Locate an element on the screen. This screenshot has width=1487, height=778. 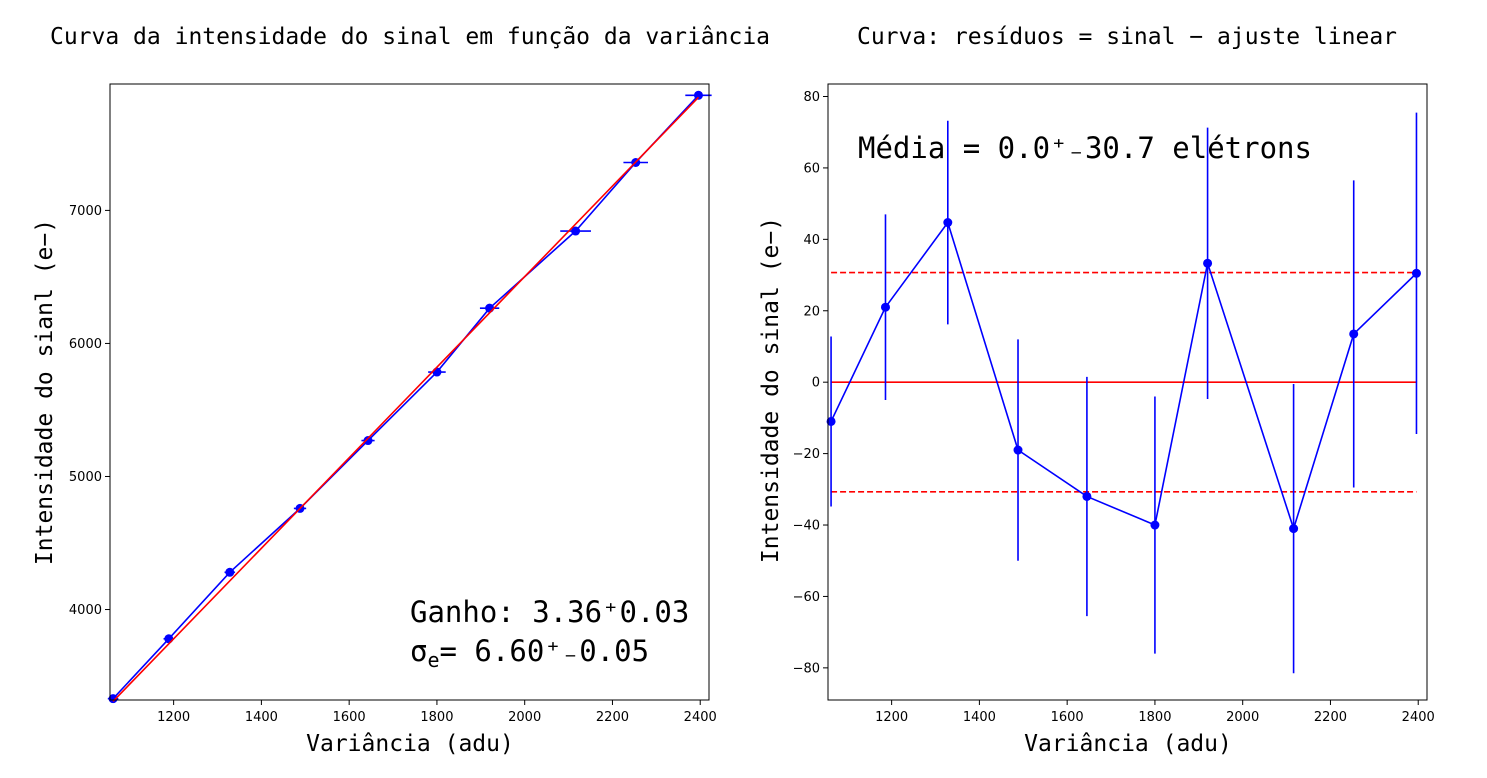
right-x-tick-label: 1600 is located at coordinates (1067, 717).